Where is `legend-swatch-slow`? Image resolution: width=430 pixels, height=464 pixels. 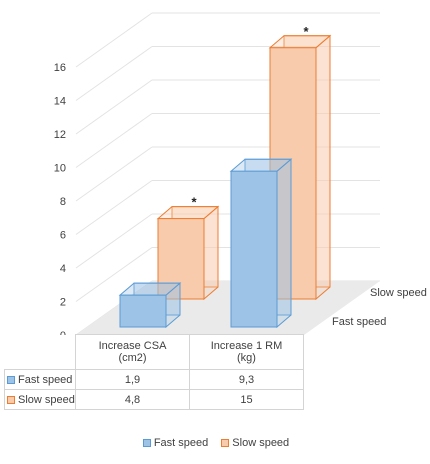
legend-swatch-slow is located at coordinates (225, 443).